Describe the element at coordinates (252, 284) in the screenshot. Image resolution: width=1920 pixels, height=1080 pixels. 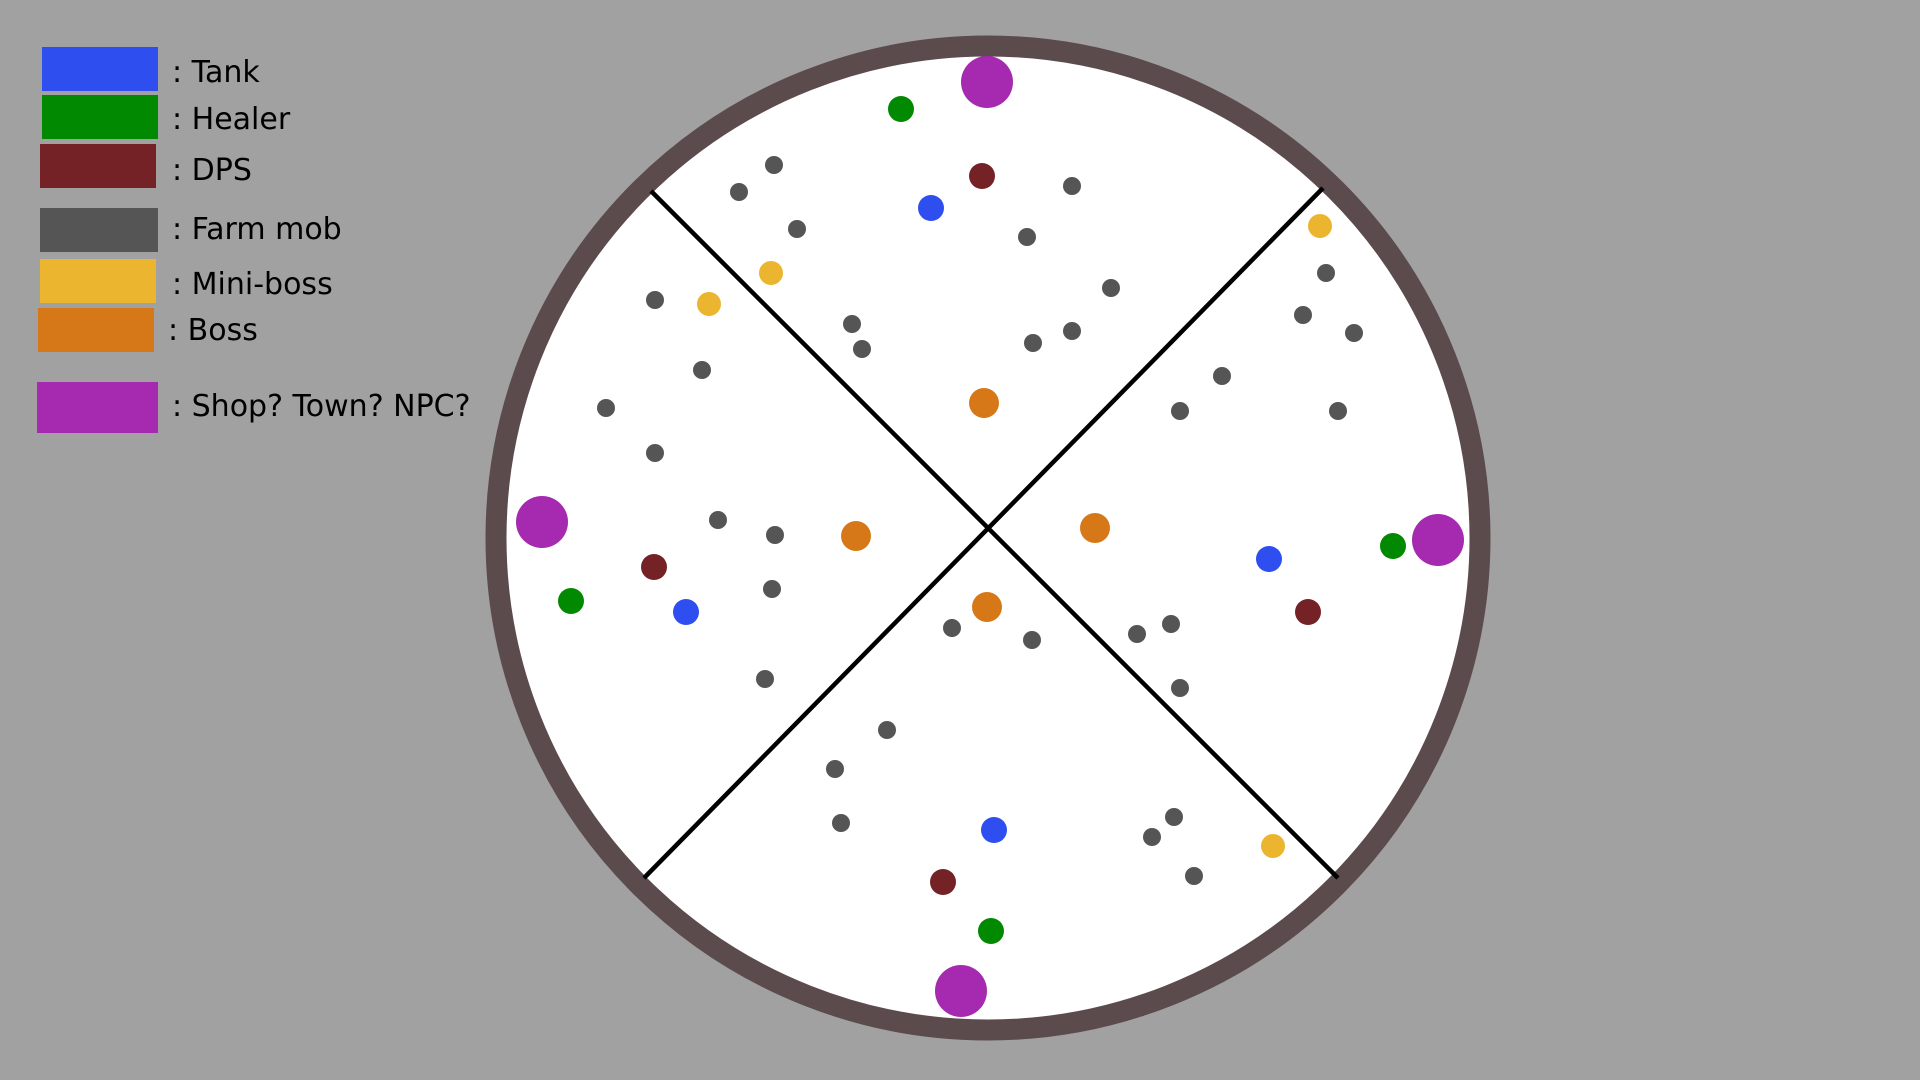
I see `legend-label-miniboss: : Mini-boss` at that location.